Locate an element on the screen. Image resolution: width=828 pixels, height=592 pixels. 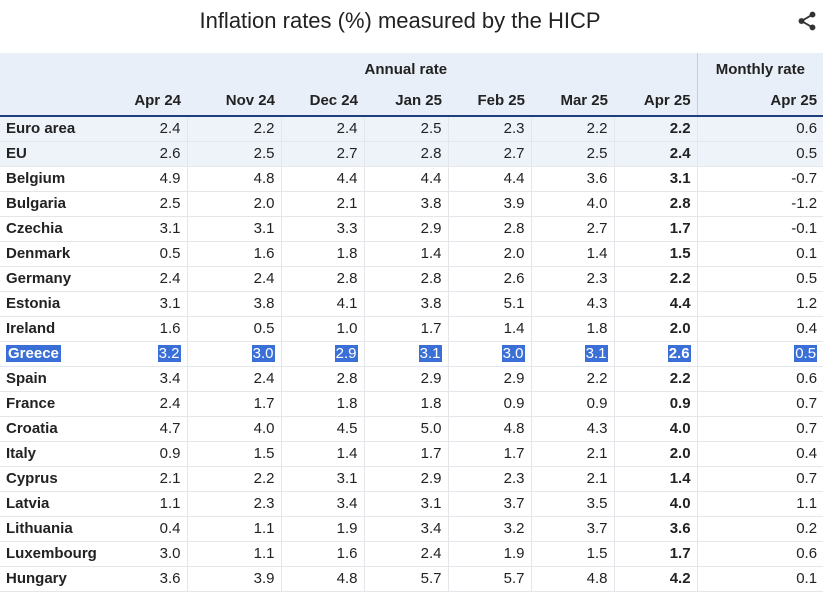
cell-value: -0.7 is located at coordinates (804, 178).